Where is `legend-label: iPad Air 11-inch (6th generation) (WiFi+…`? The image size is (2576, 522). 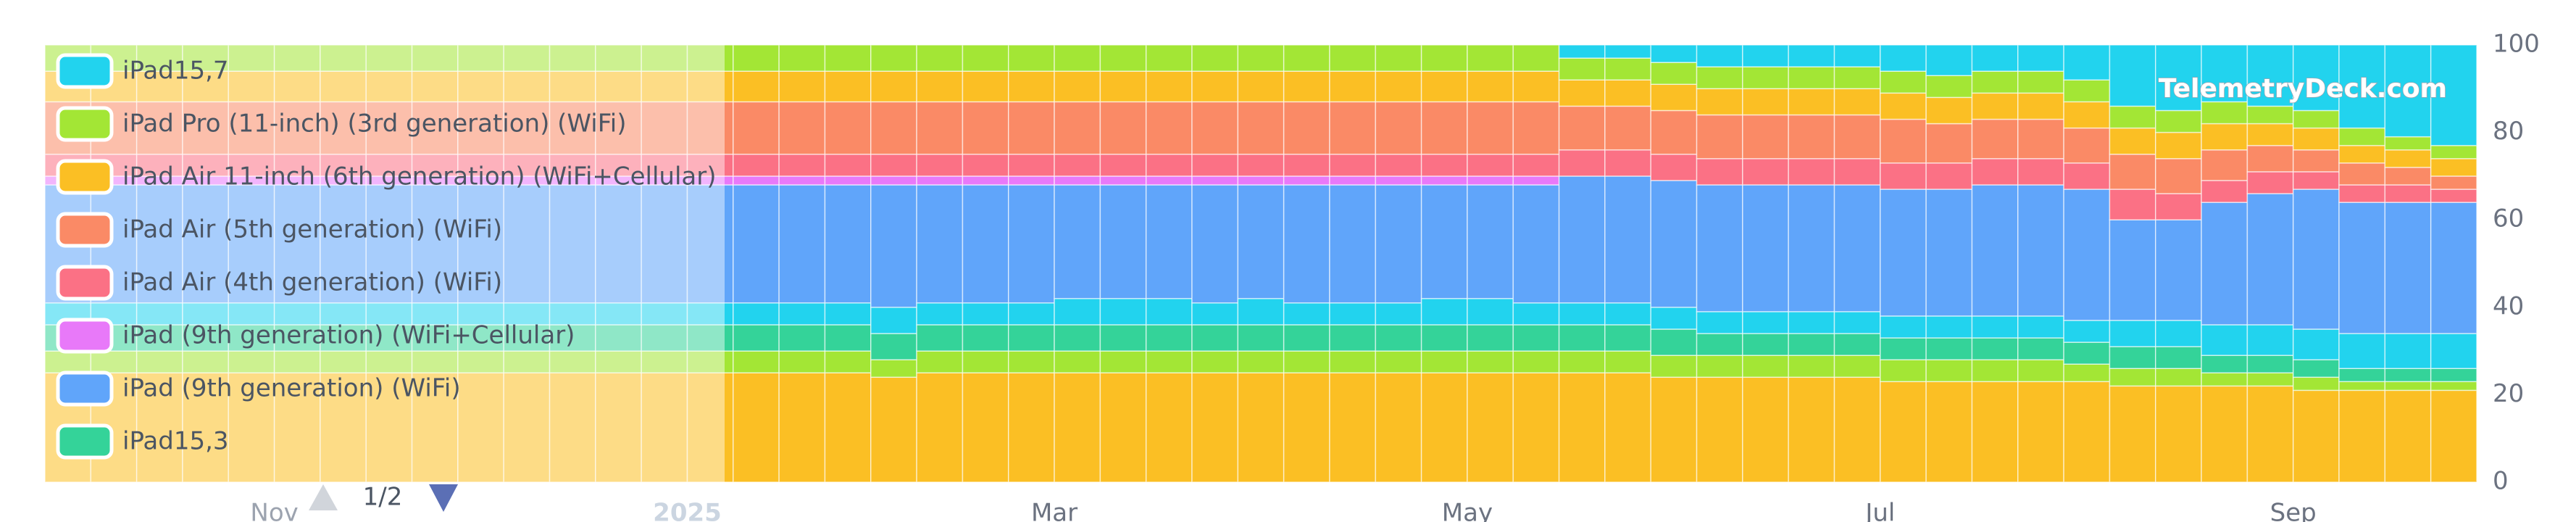 legend-label: iPad Air 11-inch (6th generation) (WiFi+… is located at coordinates (419, 176).